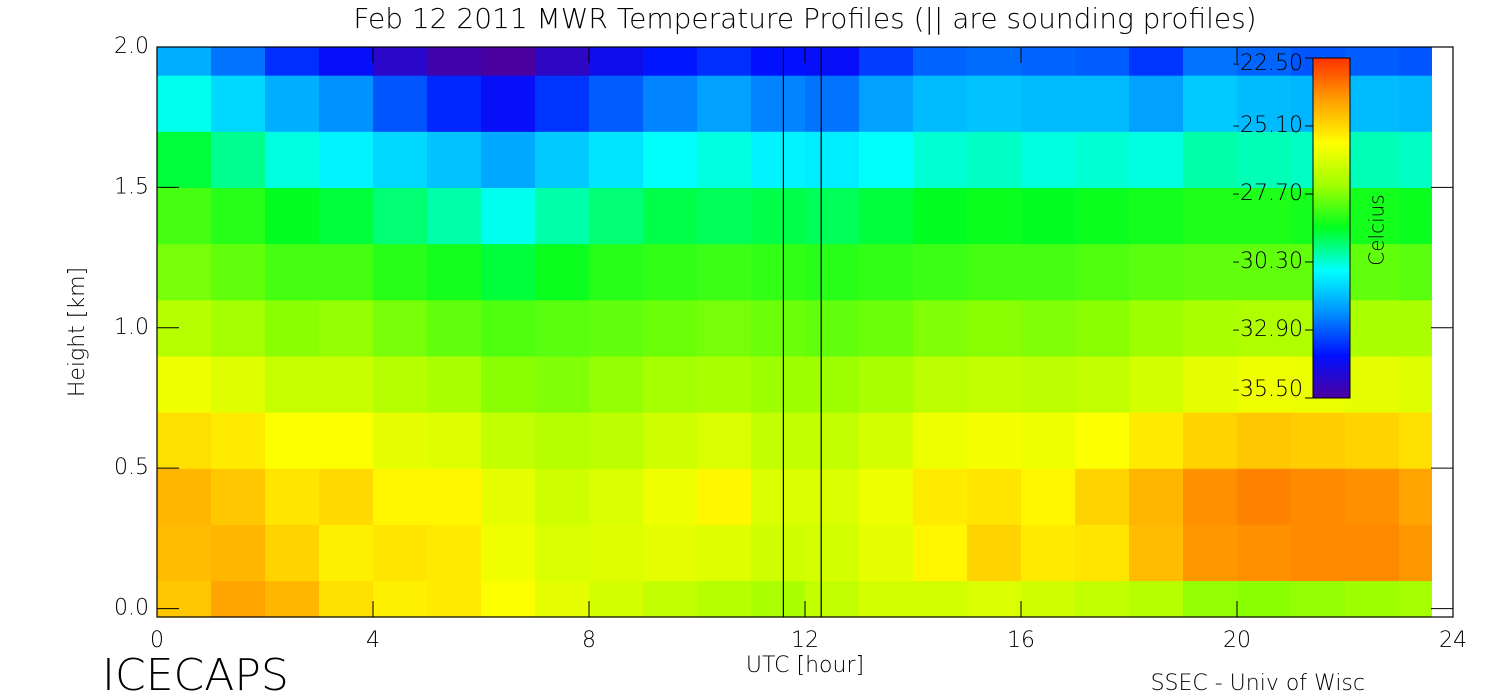 Image resolution: width=1500 pixels, height=700 pixels. Describe the element at coordinates (1267, 125) in the screenshot. I see `colorbar-tick-label: -25.10` at that location.